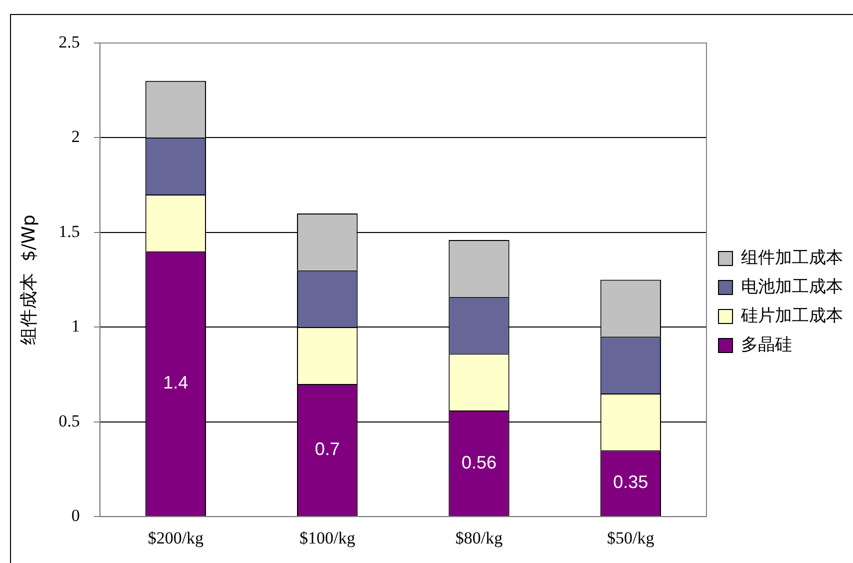 This screenshot has height=563, width=853. What do you see at coordinates (479, 538) in the screenshot?
I see `x-tick-label: $80/kg` at bounding box center [479, 538].